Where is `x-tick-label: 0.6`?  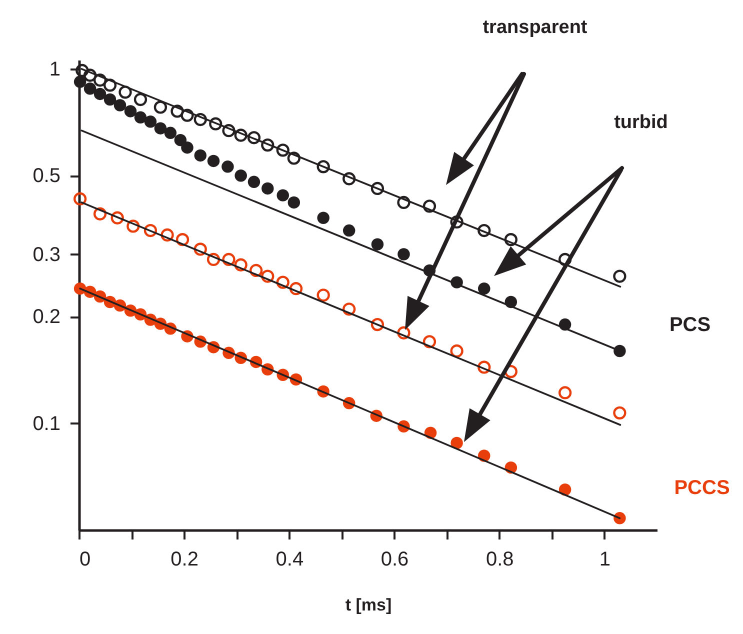
x-tick-label: 0.6 is located at coordinates (394, 559).